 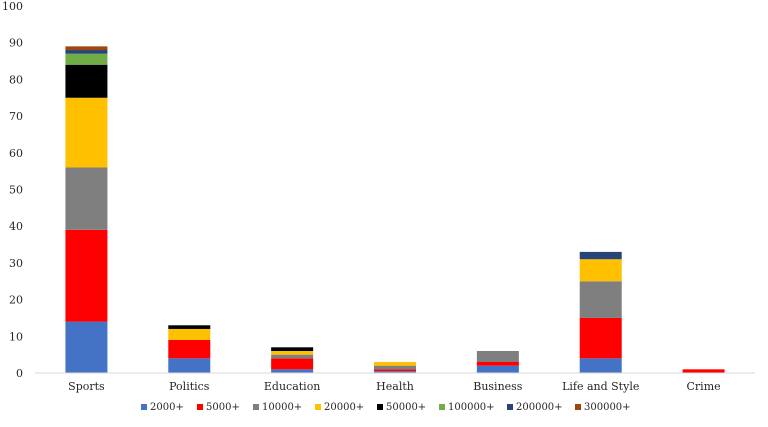 What do you see at coordinates (223, 407) in the screenshot?
I see `legend-label: 5000+` at bounding box center [223, 407].